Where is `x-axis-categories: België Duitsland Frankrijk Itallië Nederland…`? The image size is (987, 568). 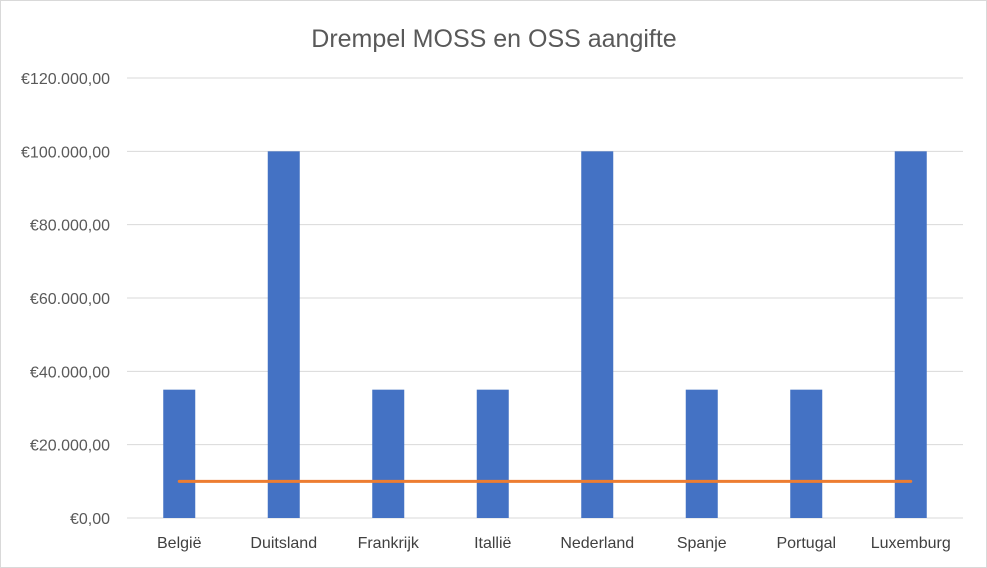
x-axis-categories: België Duitsland Frankrijk Itallië Nederland… is located at coordinates (554, 543).